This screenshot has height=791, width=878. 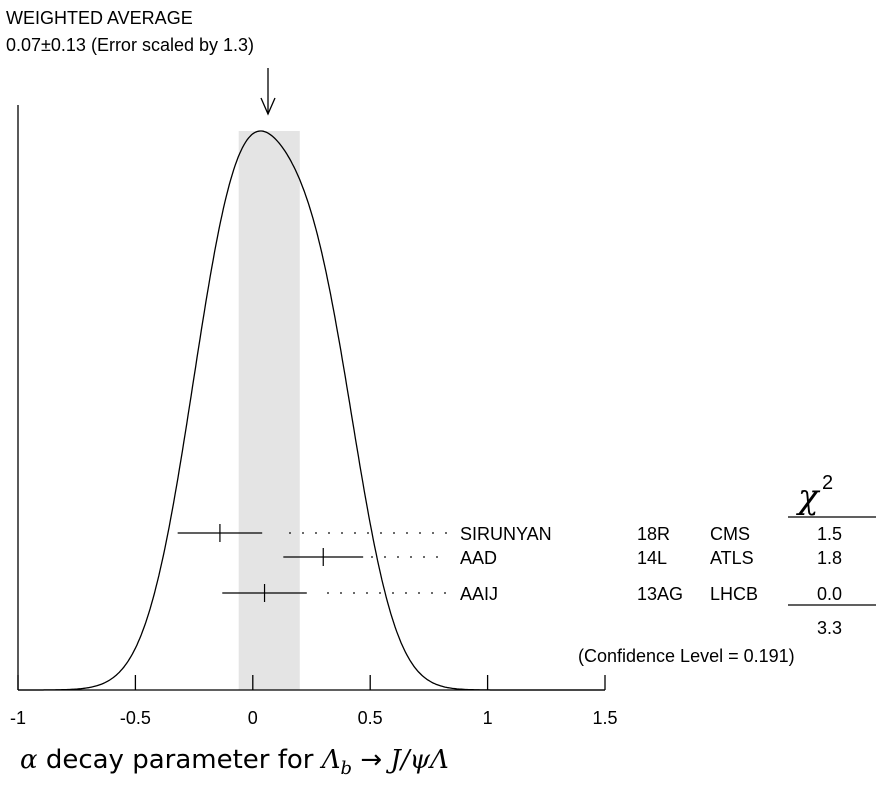 I want to click on measurement-ref: 14L, so click(x=652, y=558).